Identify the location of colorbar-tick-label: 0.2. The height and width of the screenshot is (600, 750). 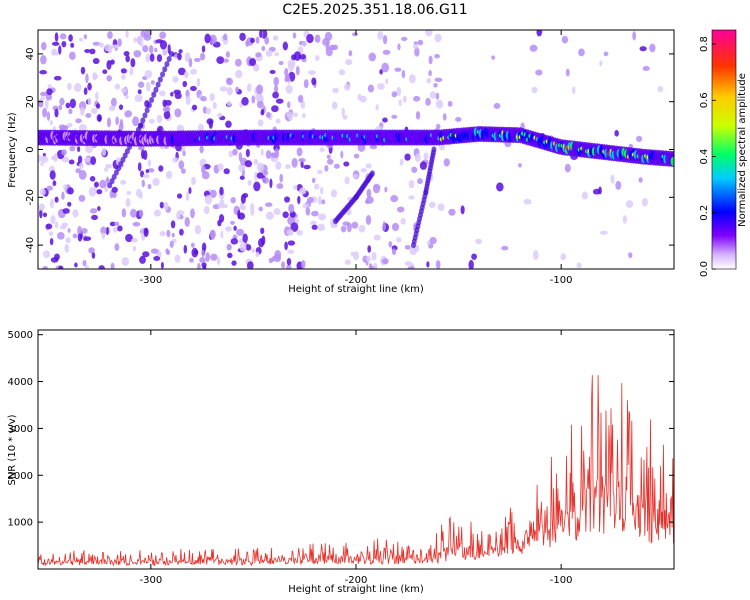
(704, 213).